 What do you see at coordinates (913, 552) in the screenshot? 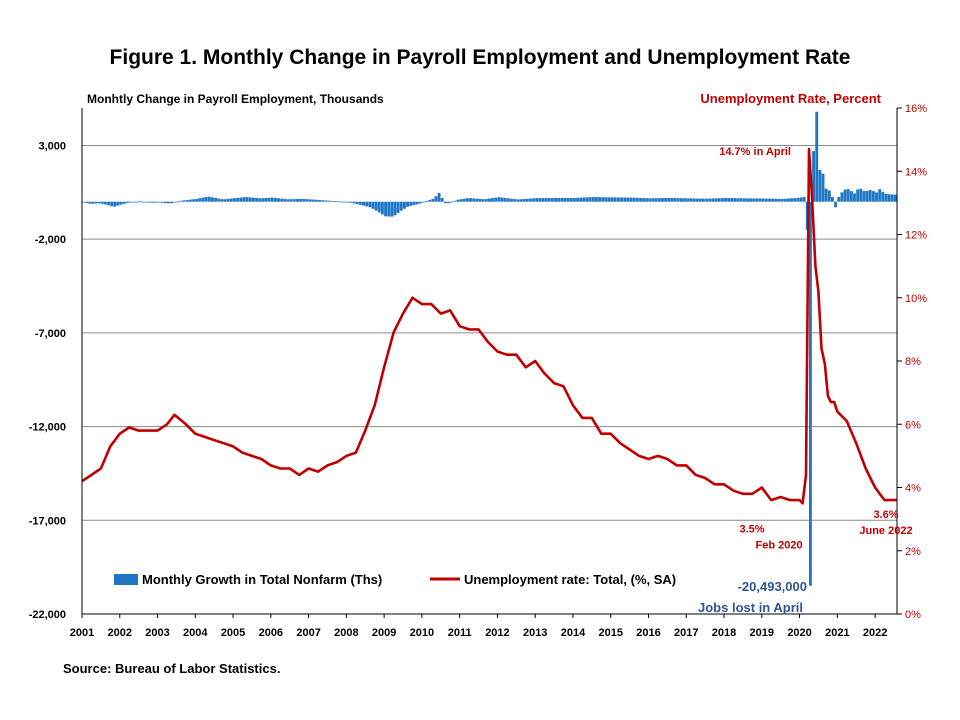
I see `right-tick-label: 2%` at bounding box center [913, 552].